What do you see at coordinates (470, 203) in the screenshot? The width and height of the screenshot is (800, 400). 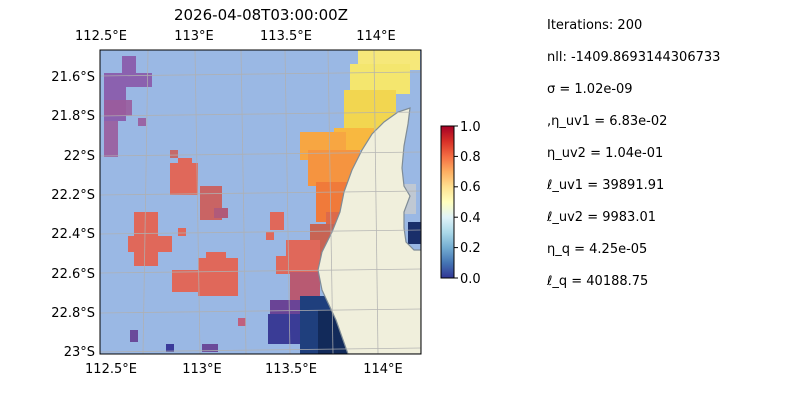 I see `colorbar-labels: 0.0 0.2 0.4 0.6 0.8 1.0` at bounding box center [470, 203].